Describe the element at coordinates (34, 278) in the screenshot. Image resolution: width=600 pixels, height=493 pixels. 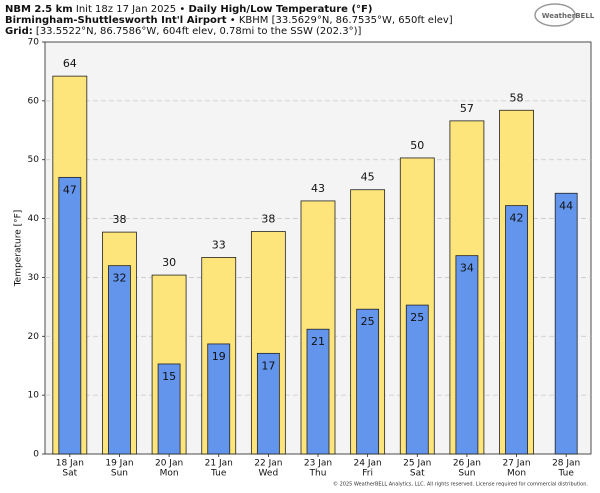
I see `y-tick-label: 30` at that location.